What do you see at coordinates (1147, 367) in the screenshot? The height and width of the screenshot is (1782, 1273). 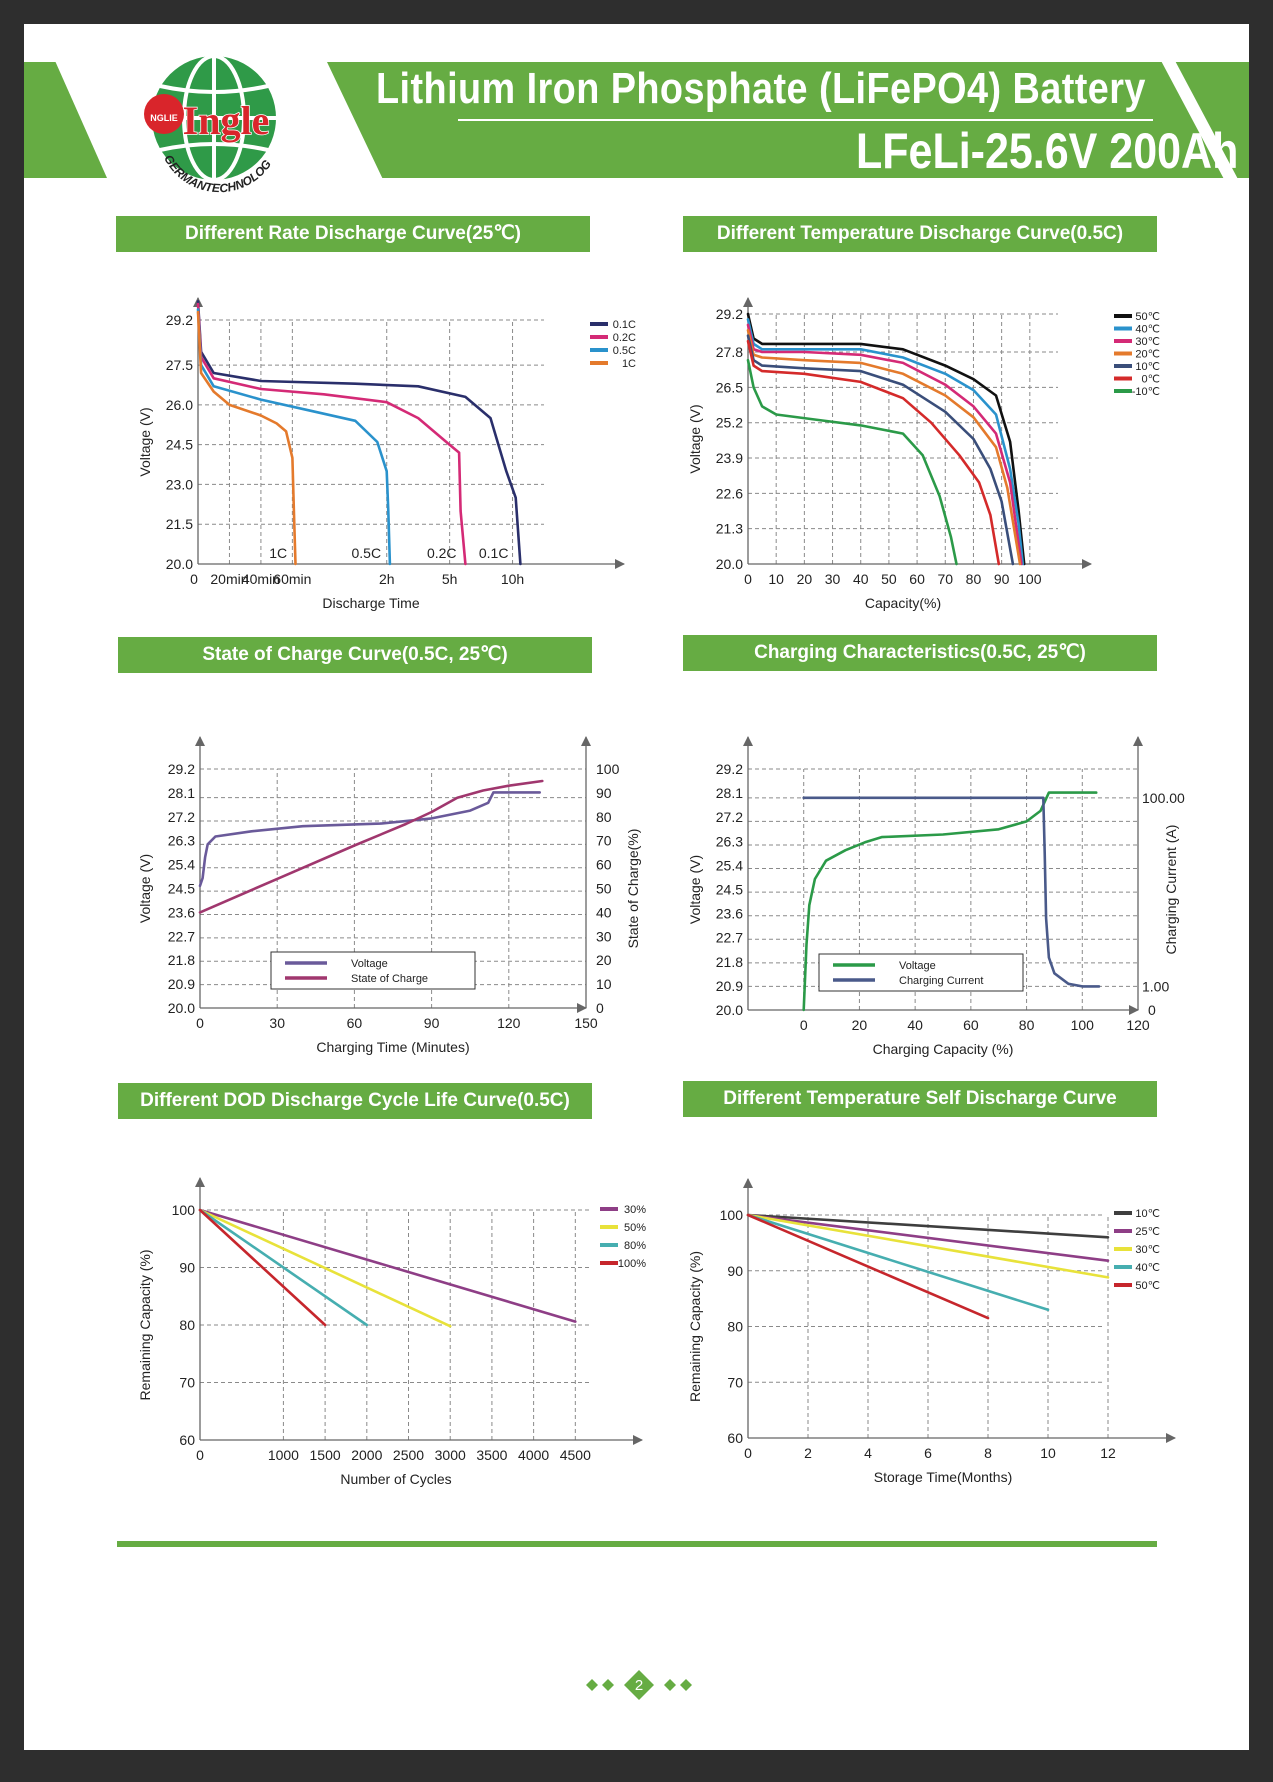 I see `legend-label: 10℃` at bounding box center [1147, 367].